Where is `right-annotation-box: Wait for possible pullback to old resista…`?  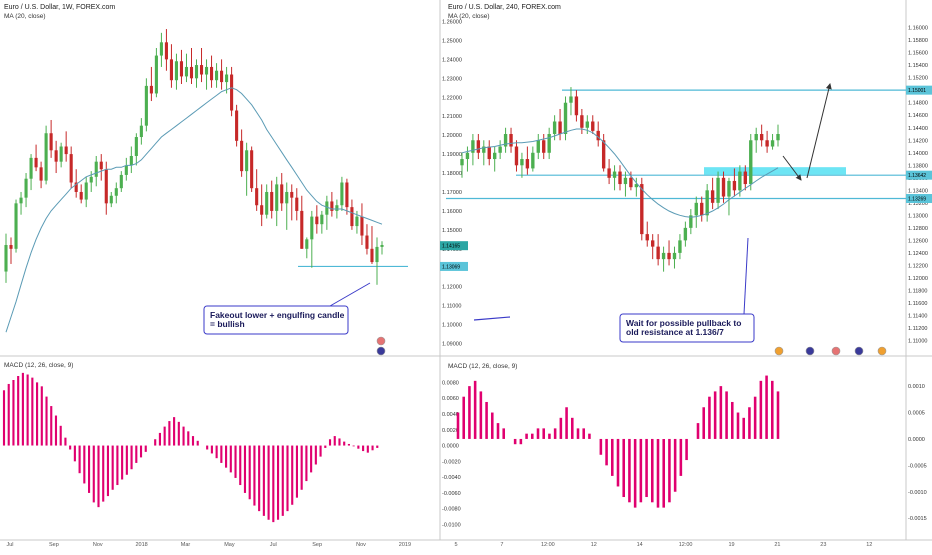
right-annotation-box: Wait for possible pullback to old resista… is located at coordinates (687, 328).